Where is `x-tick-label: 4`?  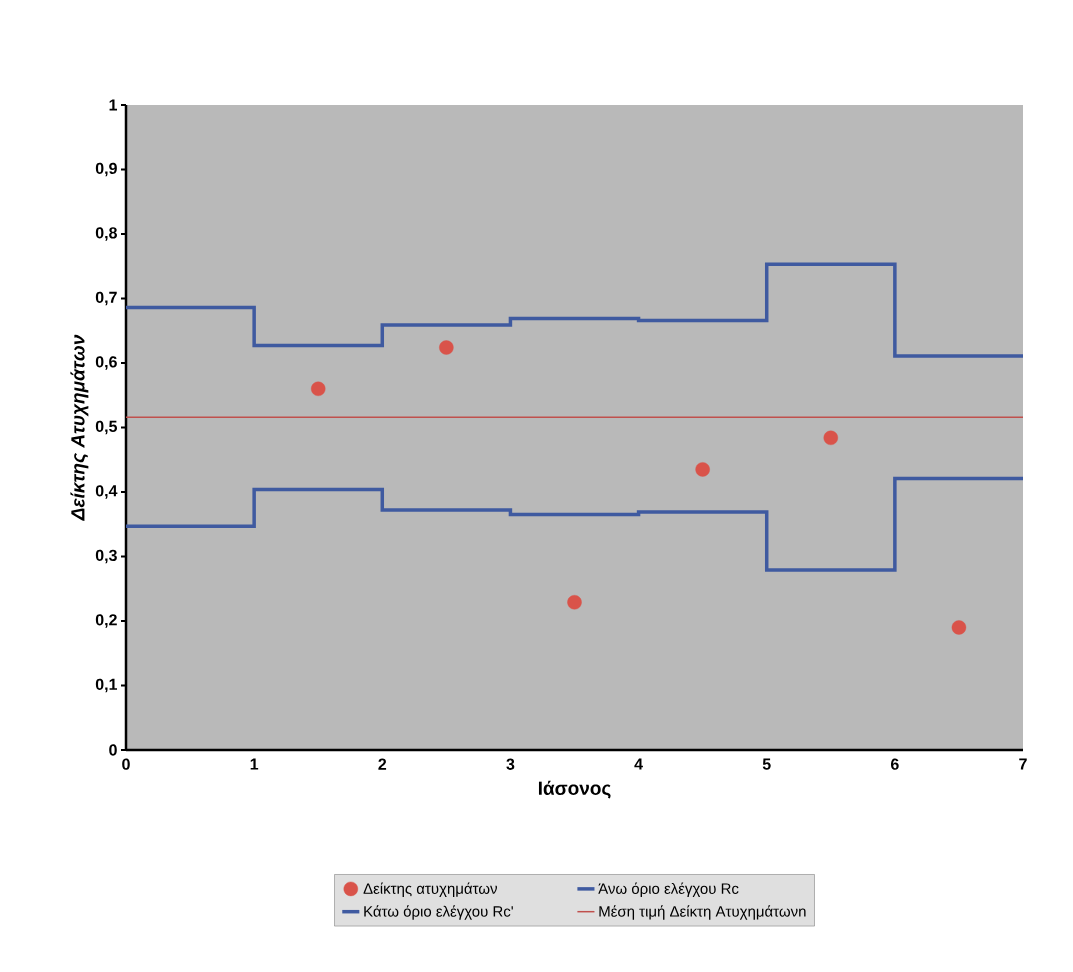
x-tick-label: 4 is located at coordinates (638, 764).